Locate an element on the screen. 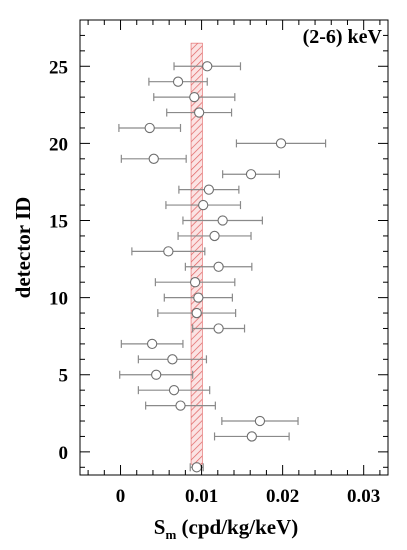 This screenshot has width=407, height=550. x-axis-title: Sm (cpd/kg/keV) is located at coordinates (226, 528).